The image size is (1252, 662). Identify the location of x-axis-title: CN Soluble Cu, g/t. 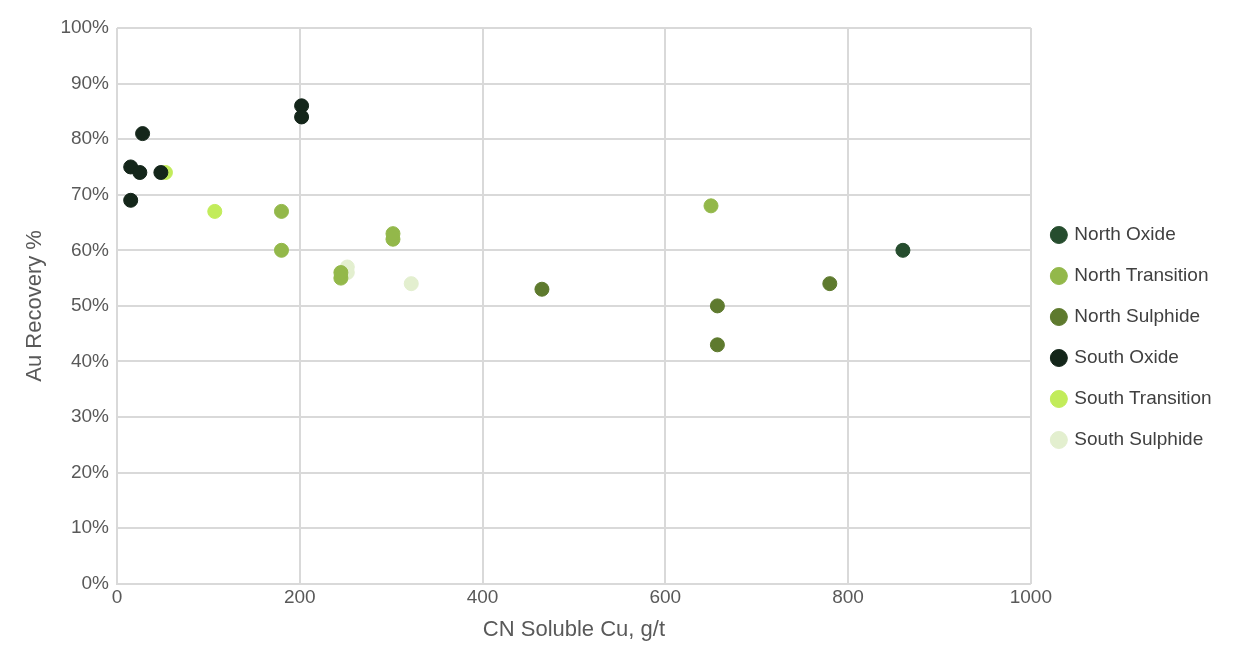
(574, 628).